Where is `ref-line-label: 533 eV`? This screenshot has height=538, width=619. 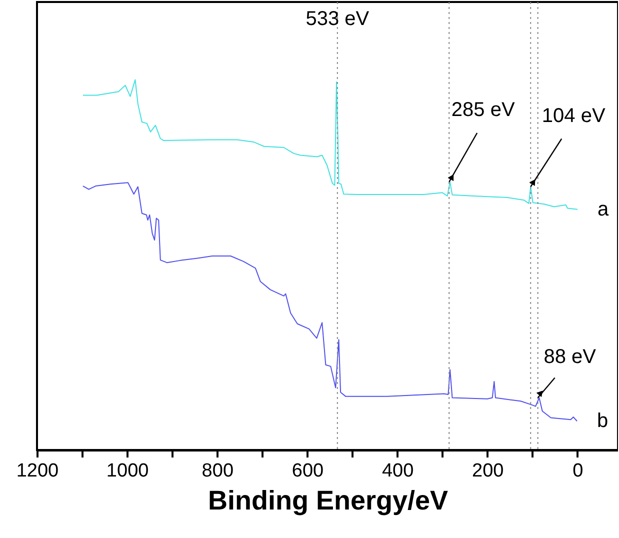
ref-line-label: 533 eV is located at coordinates (338, 19).